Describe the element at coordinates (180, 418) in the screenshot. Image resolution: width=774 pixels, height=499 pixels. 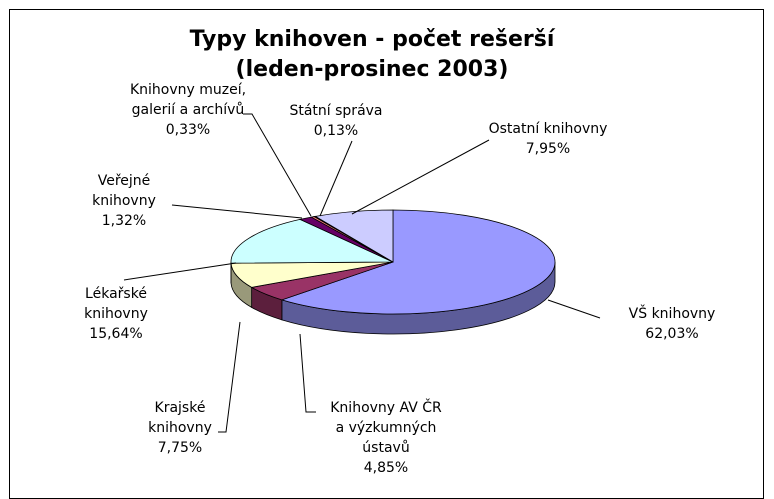
I see `slice-label: Krajské knihovny` at that location.